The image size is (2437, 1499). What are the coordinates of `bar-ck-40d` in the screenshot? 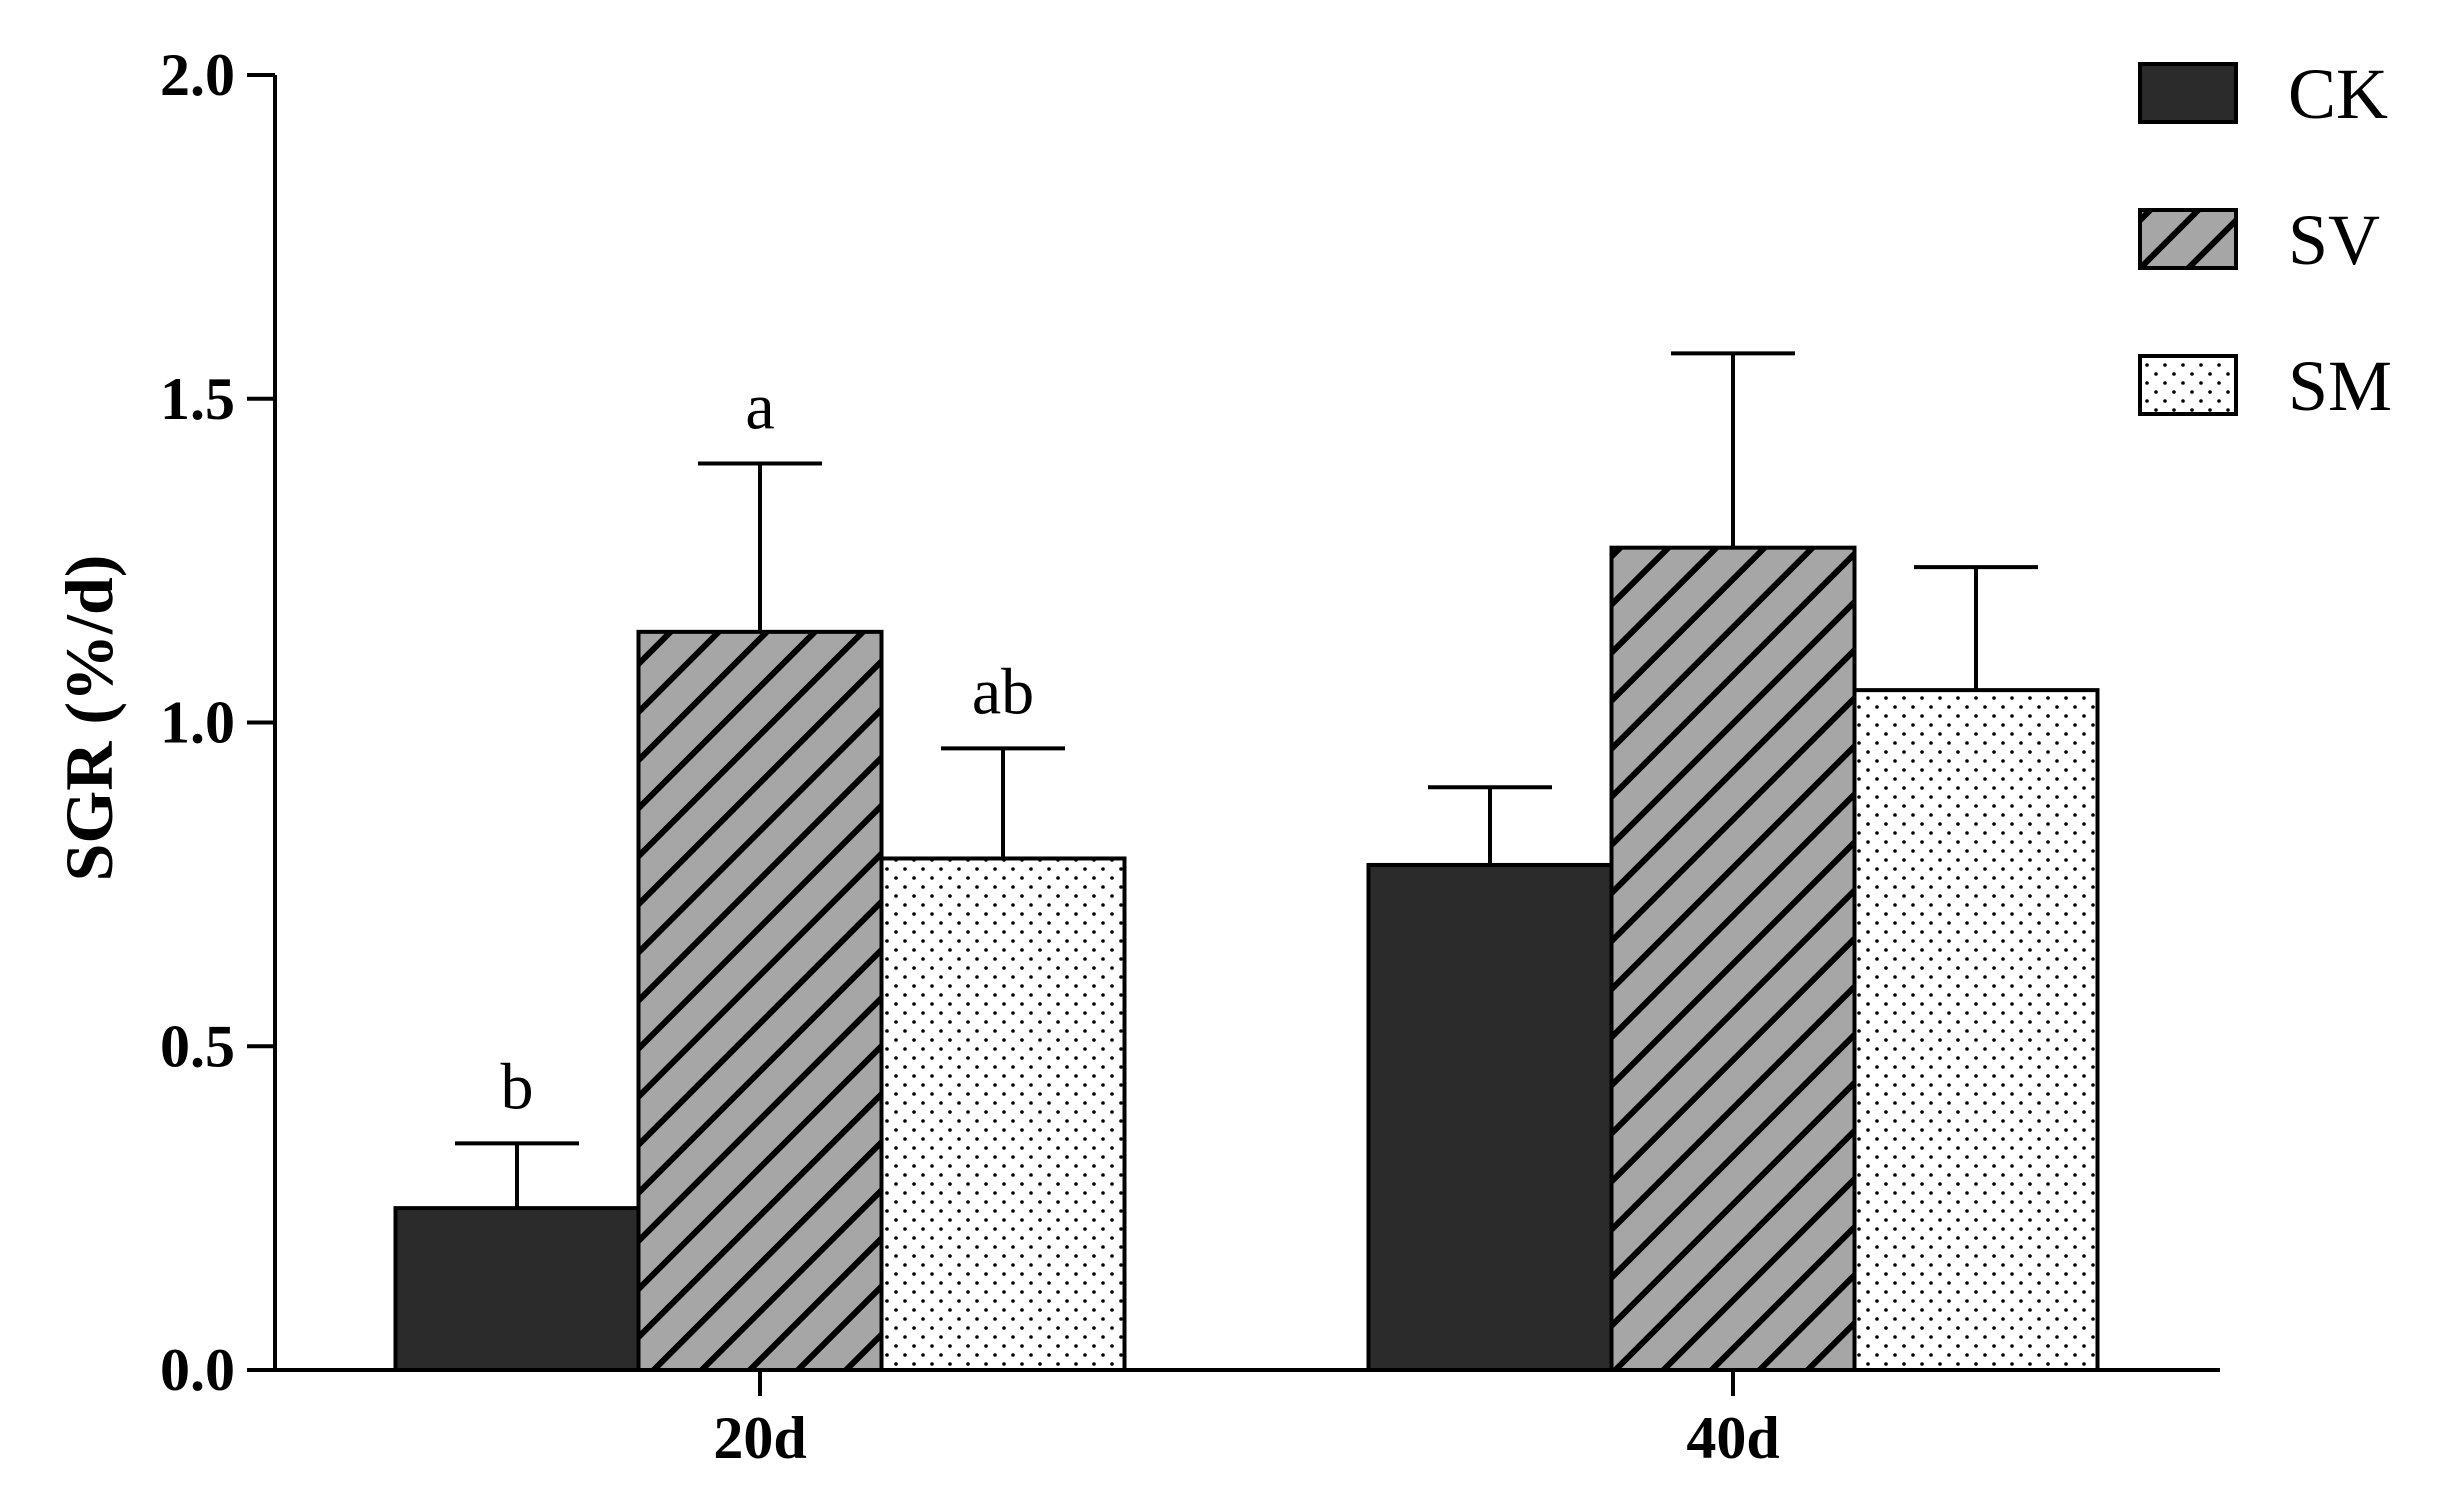 It's located at (1490, 1117).